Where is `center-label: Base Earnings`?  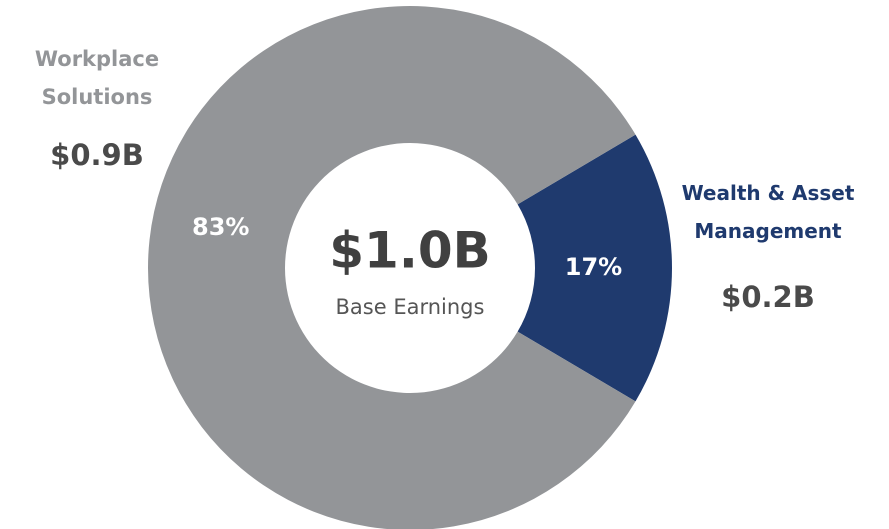
center-label: Base Earnings is located at coordinates (410, 307).